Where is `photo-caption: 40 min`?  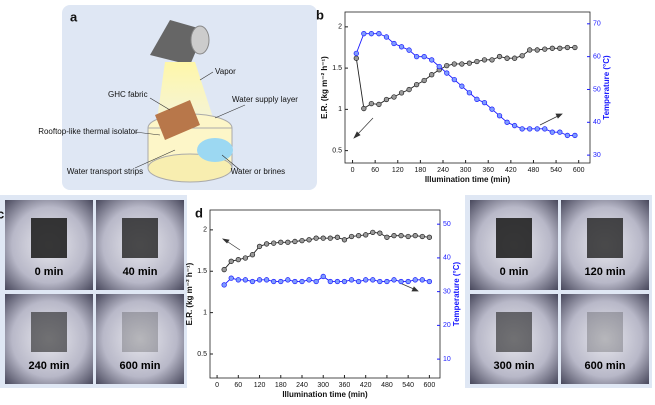 photo-caption: 40 min is located at coordinates (140, 272).